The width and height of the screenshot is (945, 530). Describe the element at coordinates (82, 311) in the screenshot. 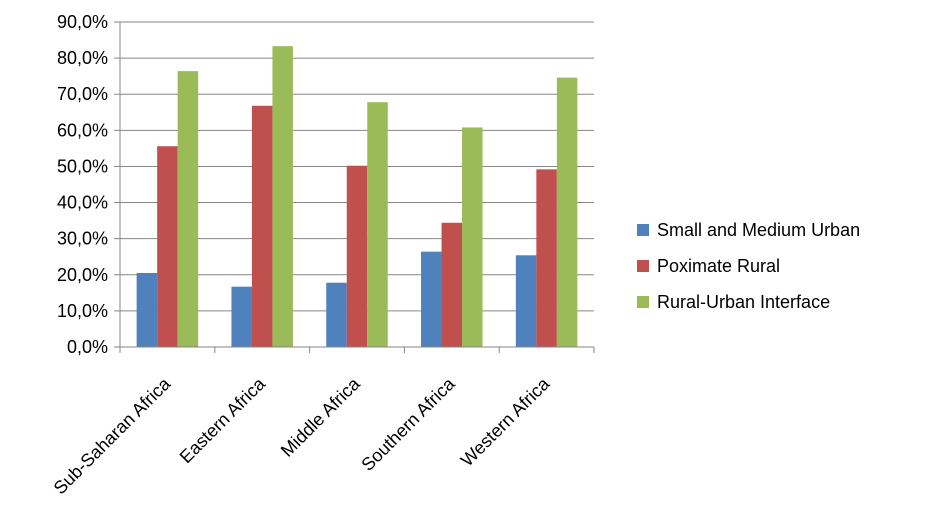

I see `y-tick-label: 10,0%` at that location.